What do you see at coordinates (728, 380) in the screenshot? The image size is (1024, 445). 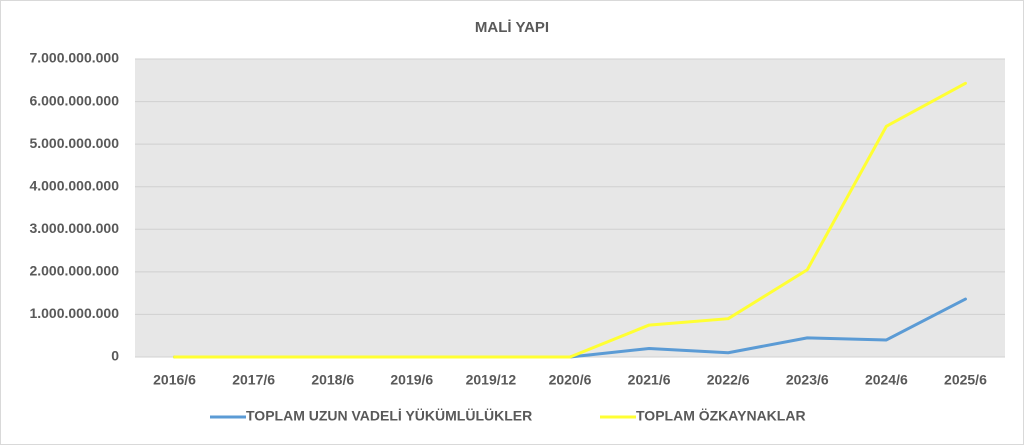 I see `x-tick-label: 2022/6` at bounding box center [728, 380].